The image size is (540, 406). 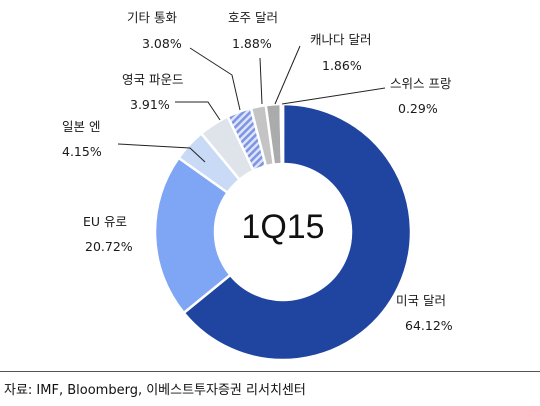 What do you see at coordinates (421, 83) in the screenshot?
I see `slice-name-label-7: 스위스 프랑` at bounding box center [421, 83].